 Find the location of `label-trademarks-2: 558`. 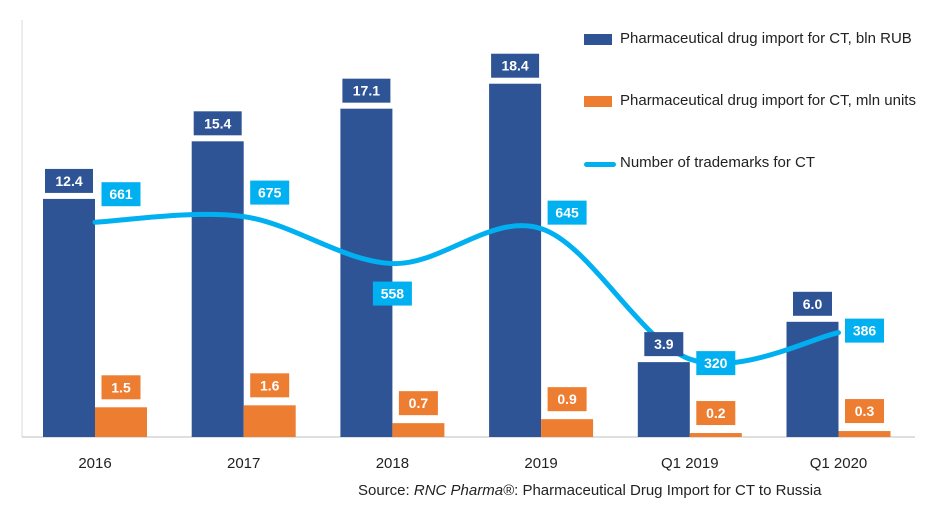

label-trademarks-2: 558 is located at coordinates (392, 293).